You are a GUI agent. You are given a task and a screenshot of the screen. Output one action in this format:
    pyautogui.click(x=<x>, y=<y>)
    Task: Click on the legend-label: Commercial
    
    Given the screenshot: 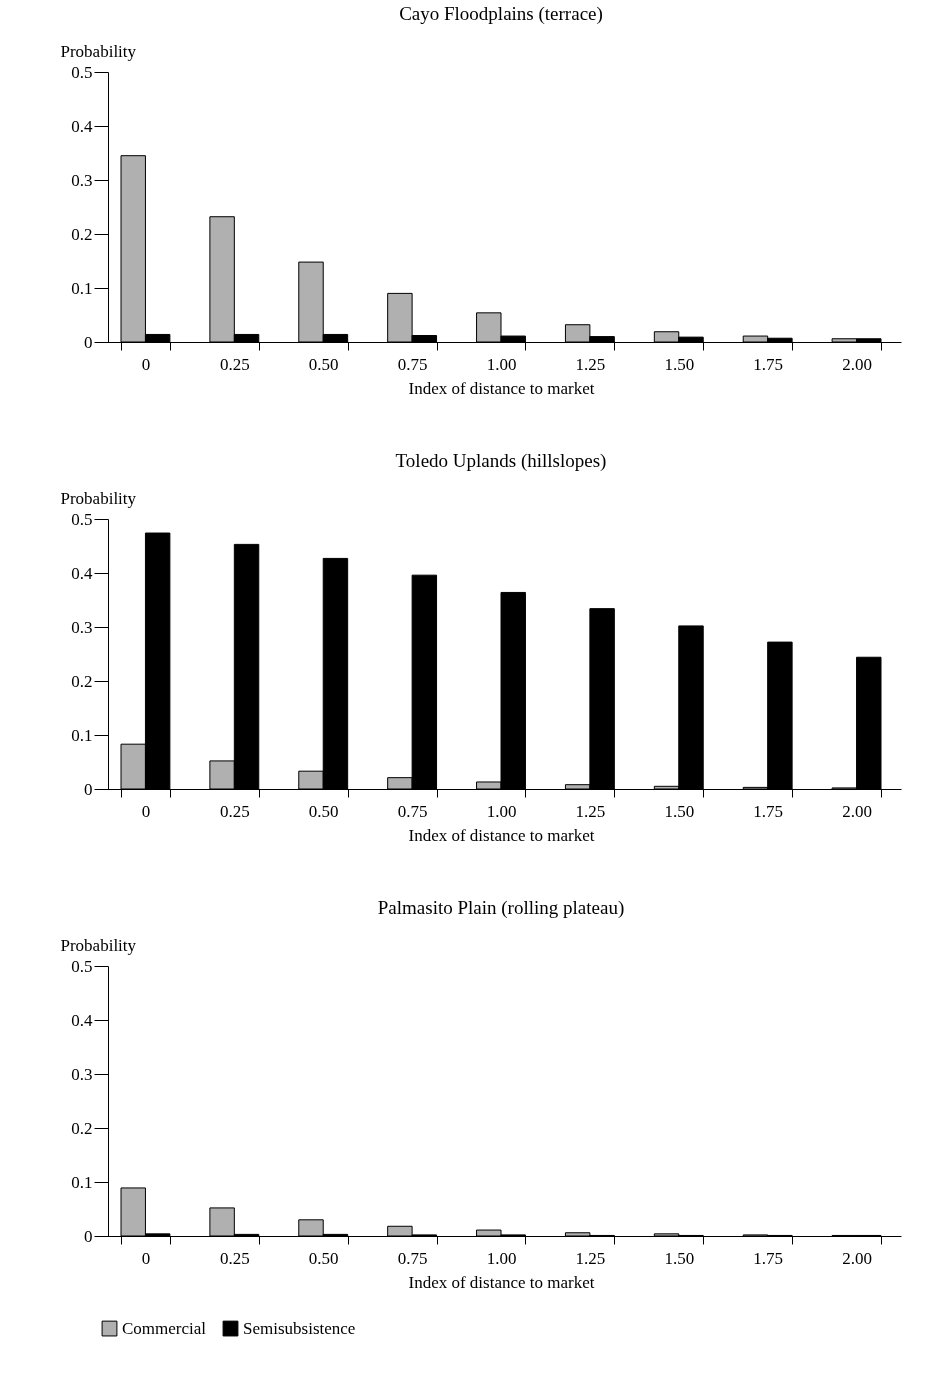 What is the action you would take?
    pyautogui.click(x=164, y=1328)
    